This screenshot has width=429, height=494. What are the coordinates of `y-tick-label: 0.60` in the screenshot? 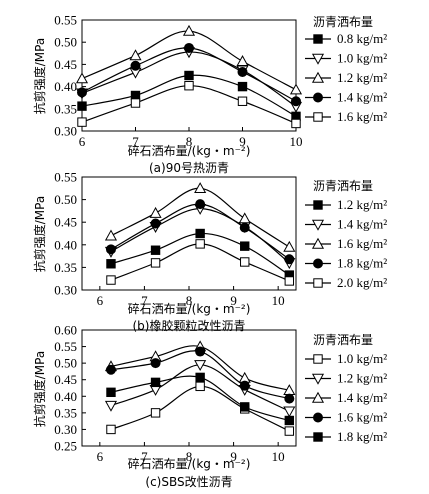 It's located at (65, 330).